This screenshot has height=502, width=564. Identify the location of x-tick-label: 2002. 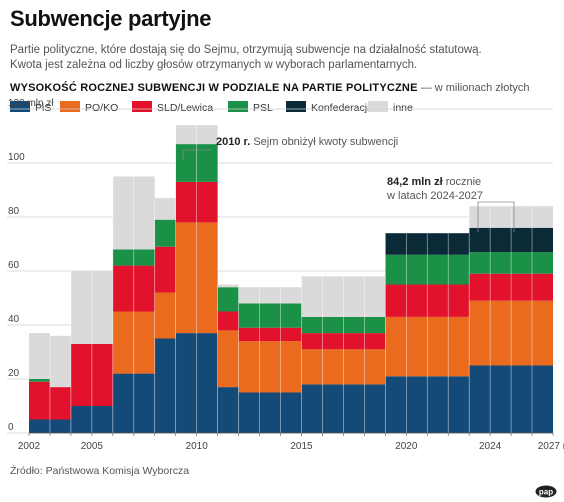
(29, 446).